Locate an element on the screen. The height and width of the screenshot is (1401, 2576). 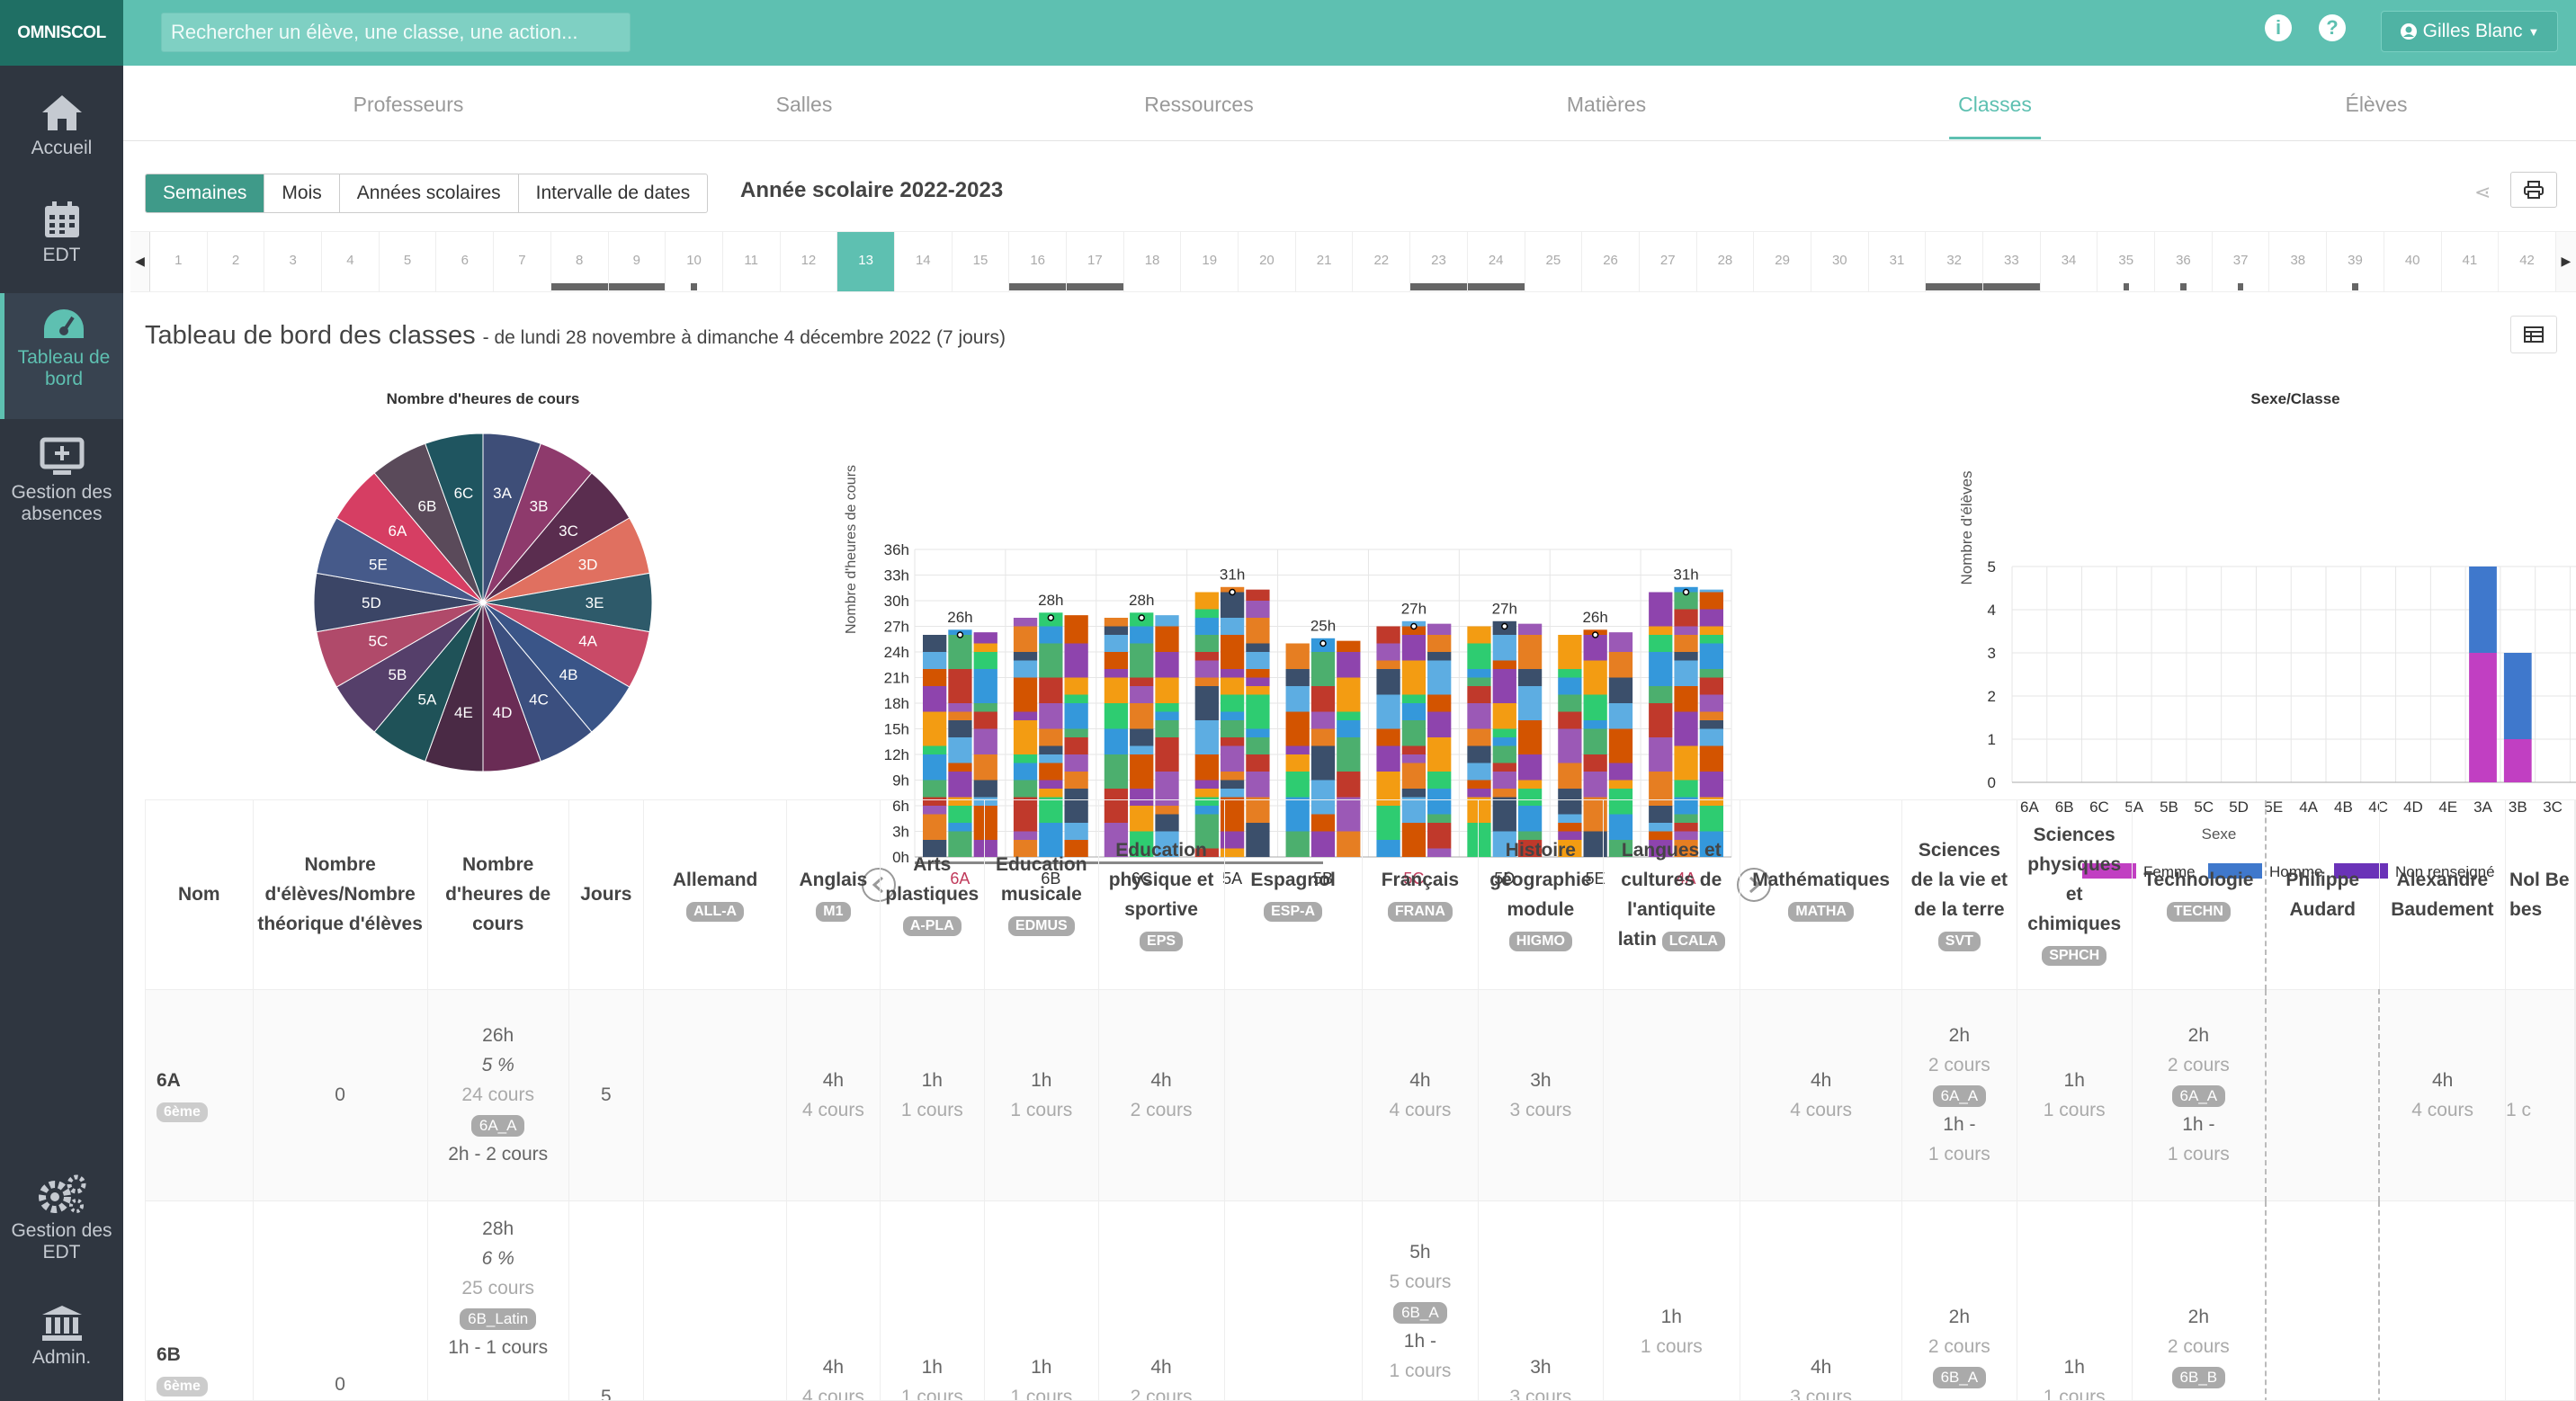
column-header: Mathématiques MATHA is located at coordinates (1821, 895).